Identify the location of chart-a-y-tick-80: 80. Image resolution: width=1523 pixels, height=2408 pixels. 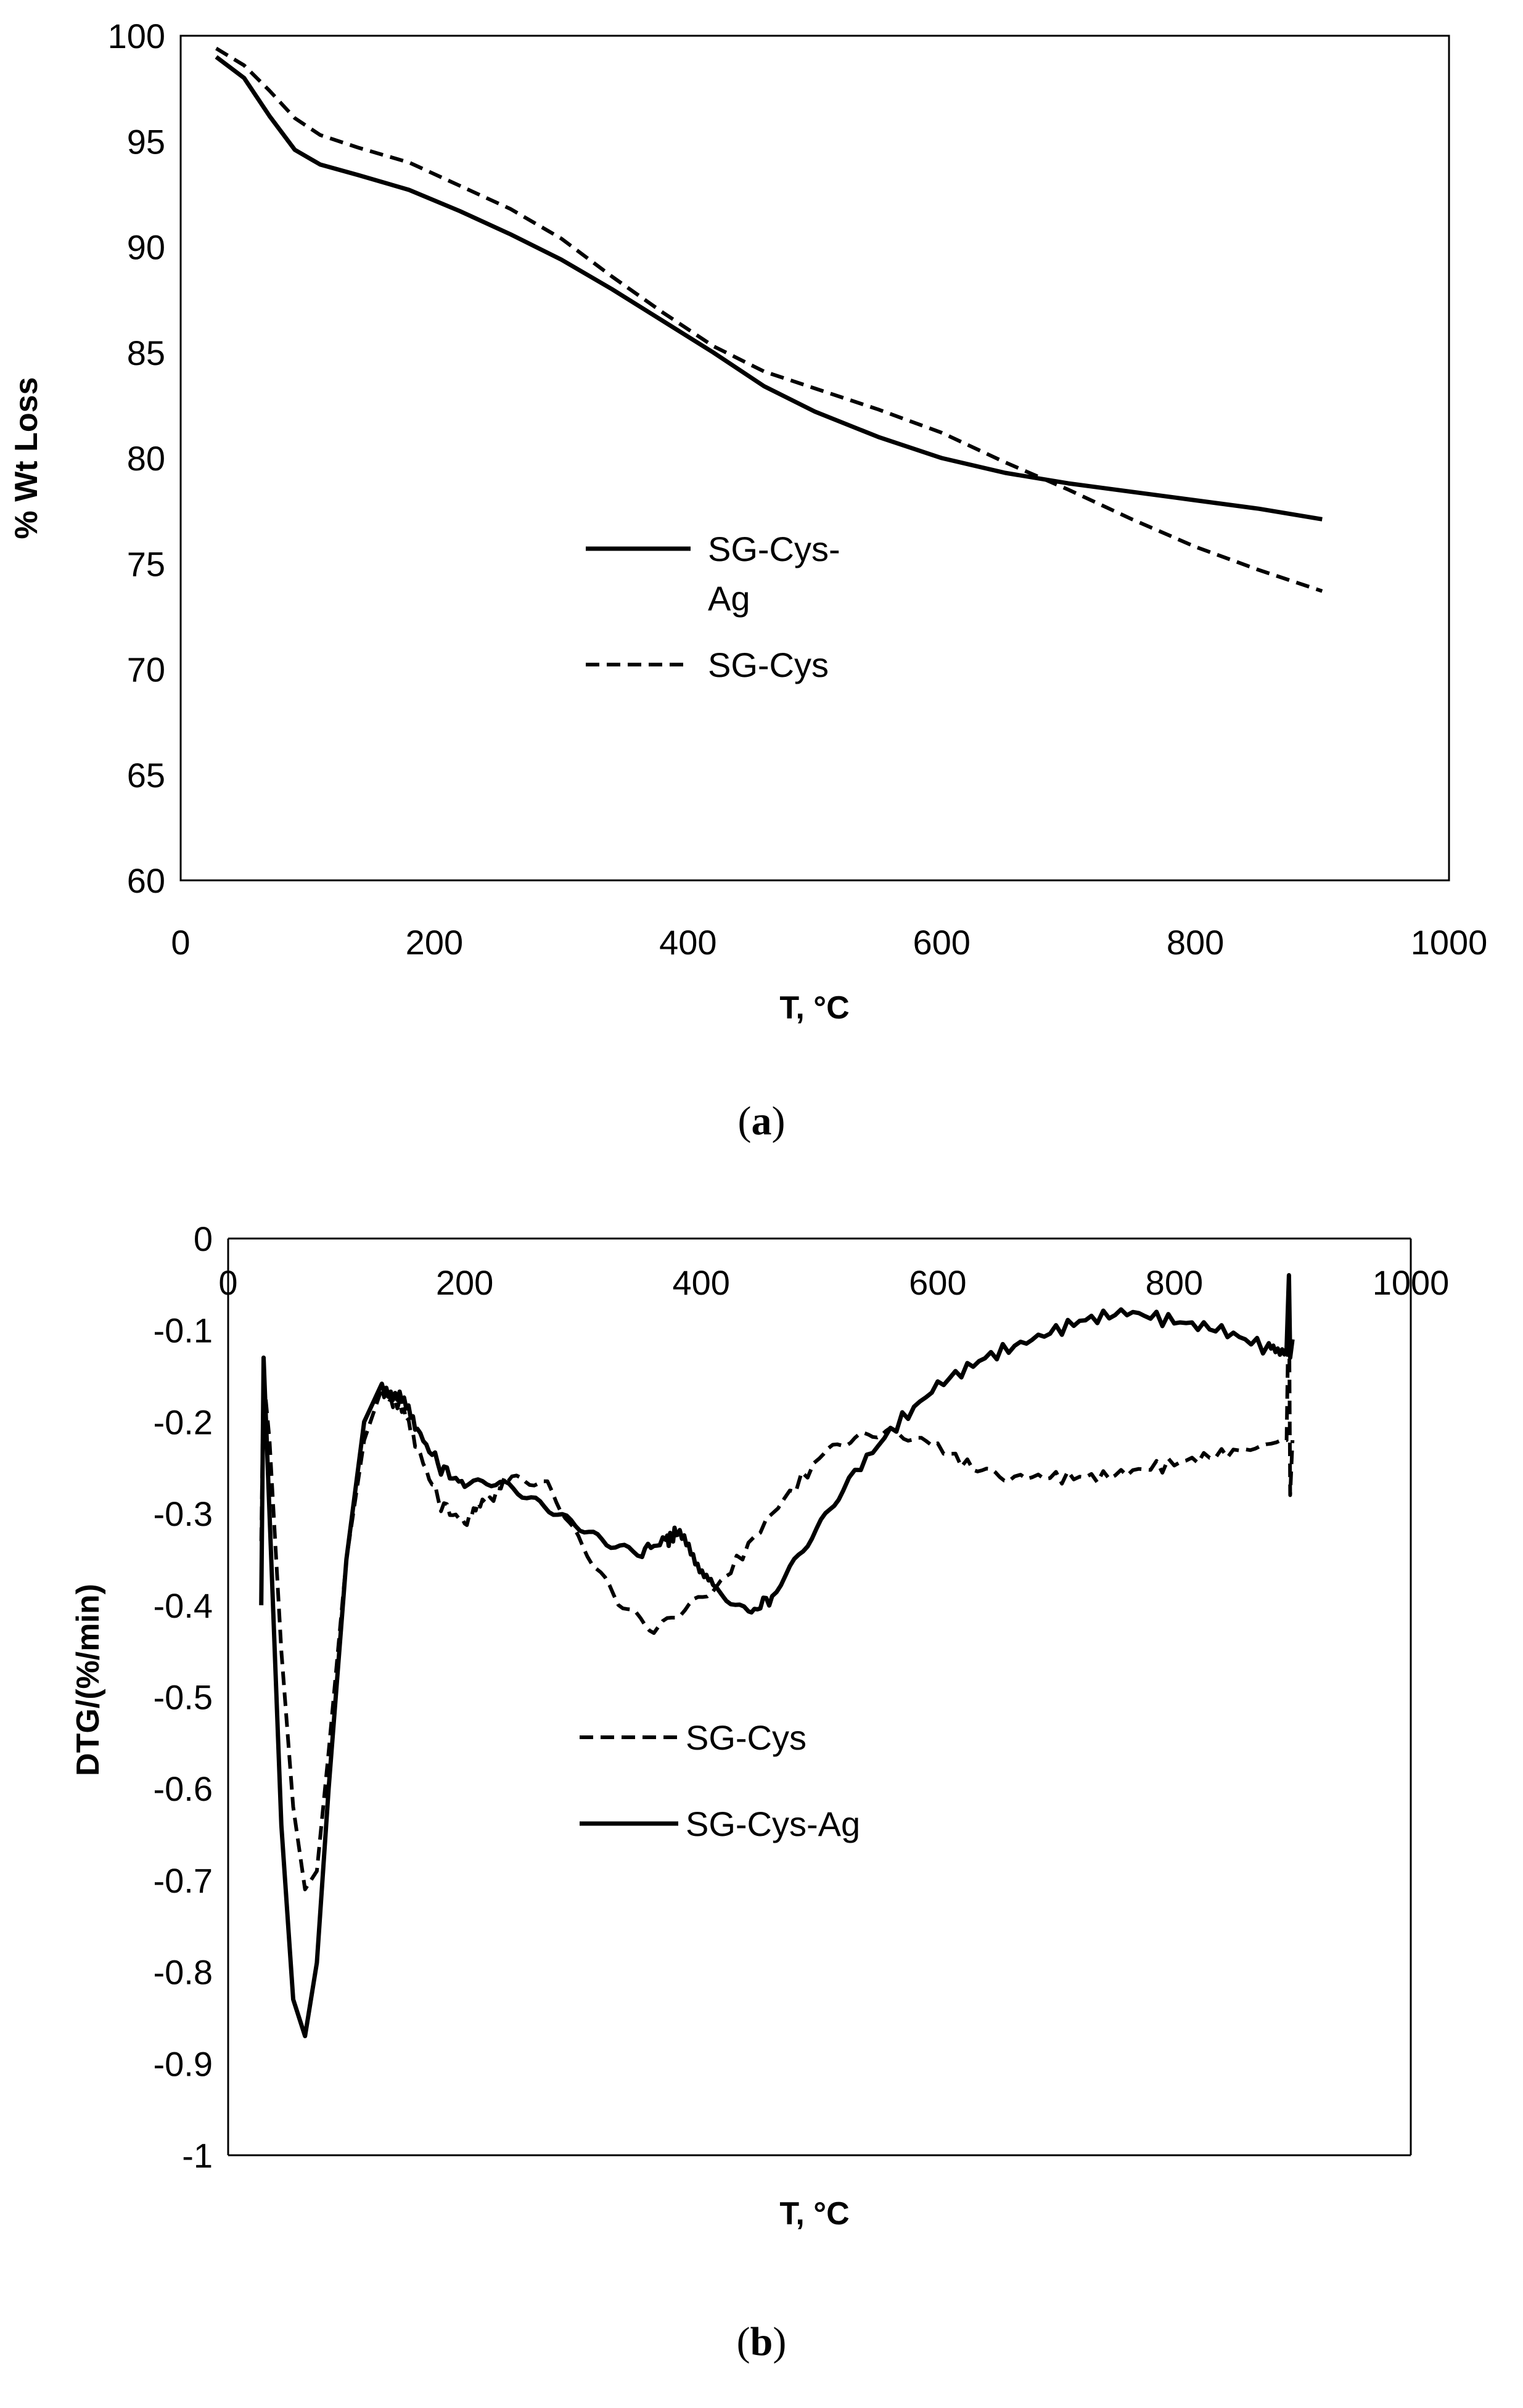
(146, 458).